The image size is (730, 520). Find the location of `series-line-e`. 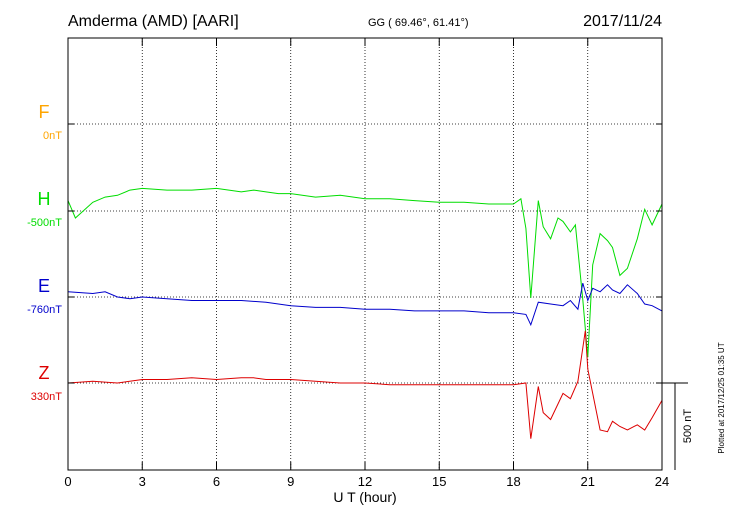

series-line-e is located at coordinates (365, 304).